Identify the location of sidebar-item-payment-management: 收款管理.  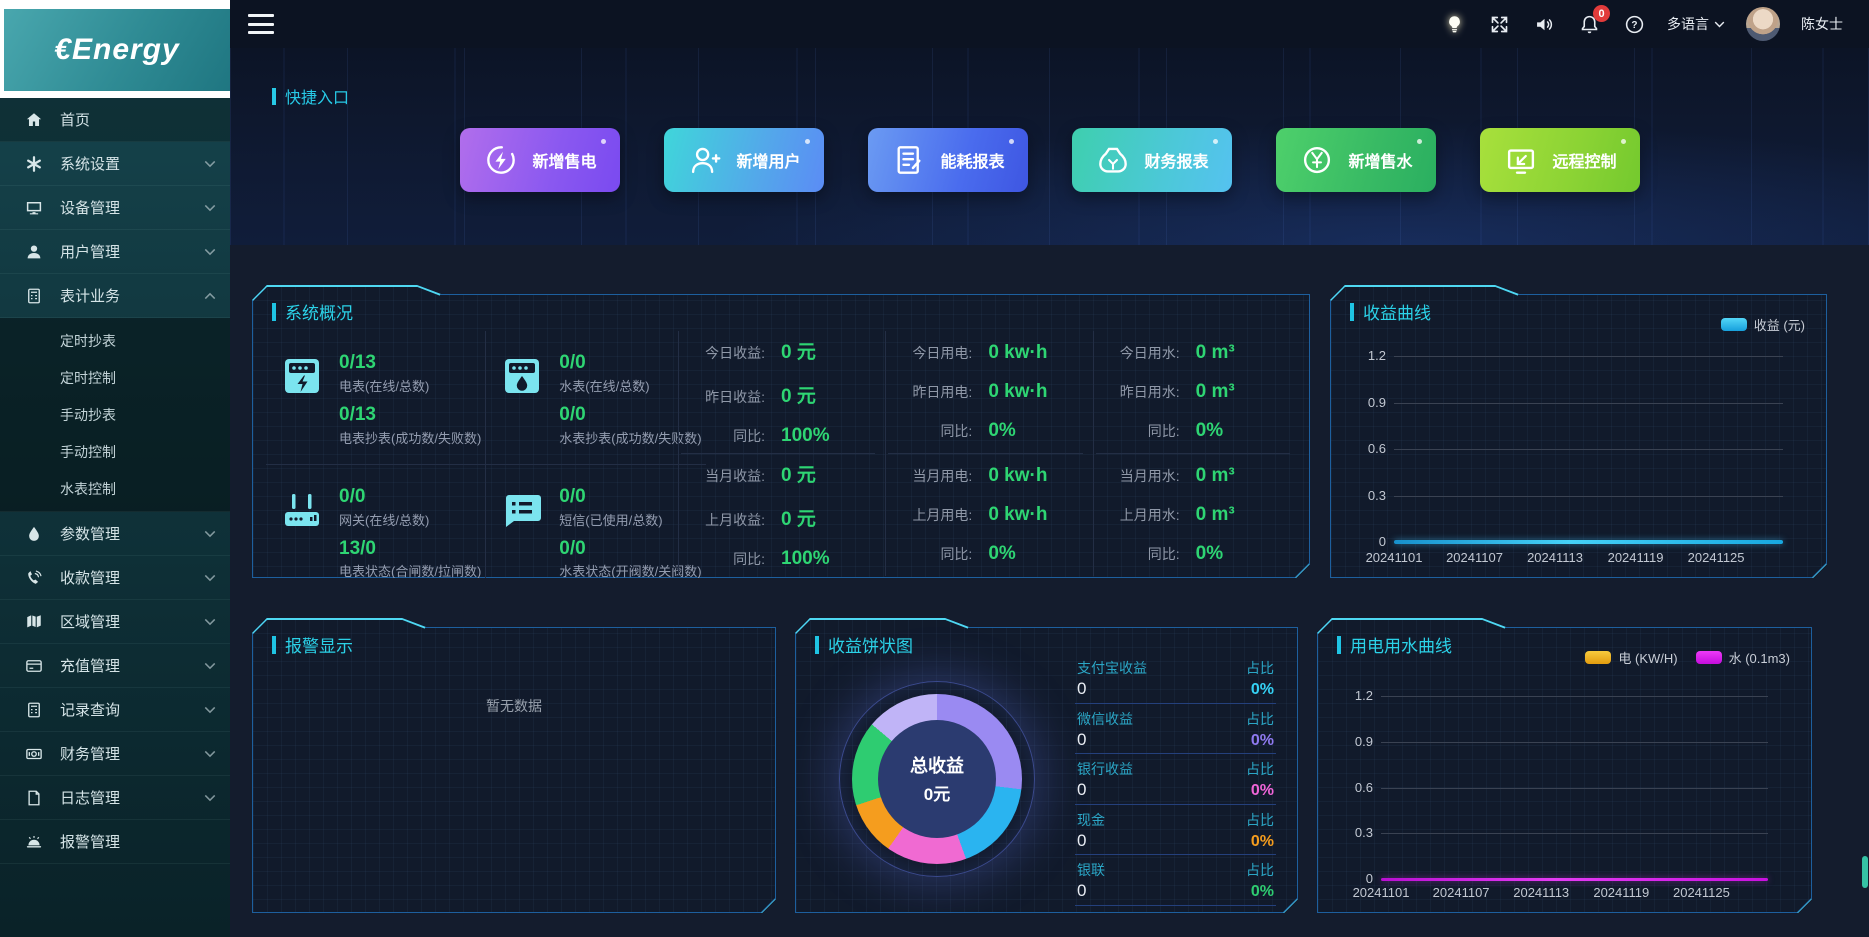
(115, 578).